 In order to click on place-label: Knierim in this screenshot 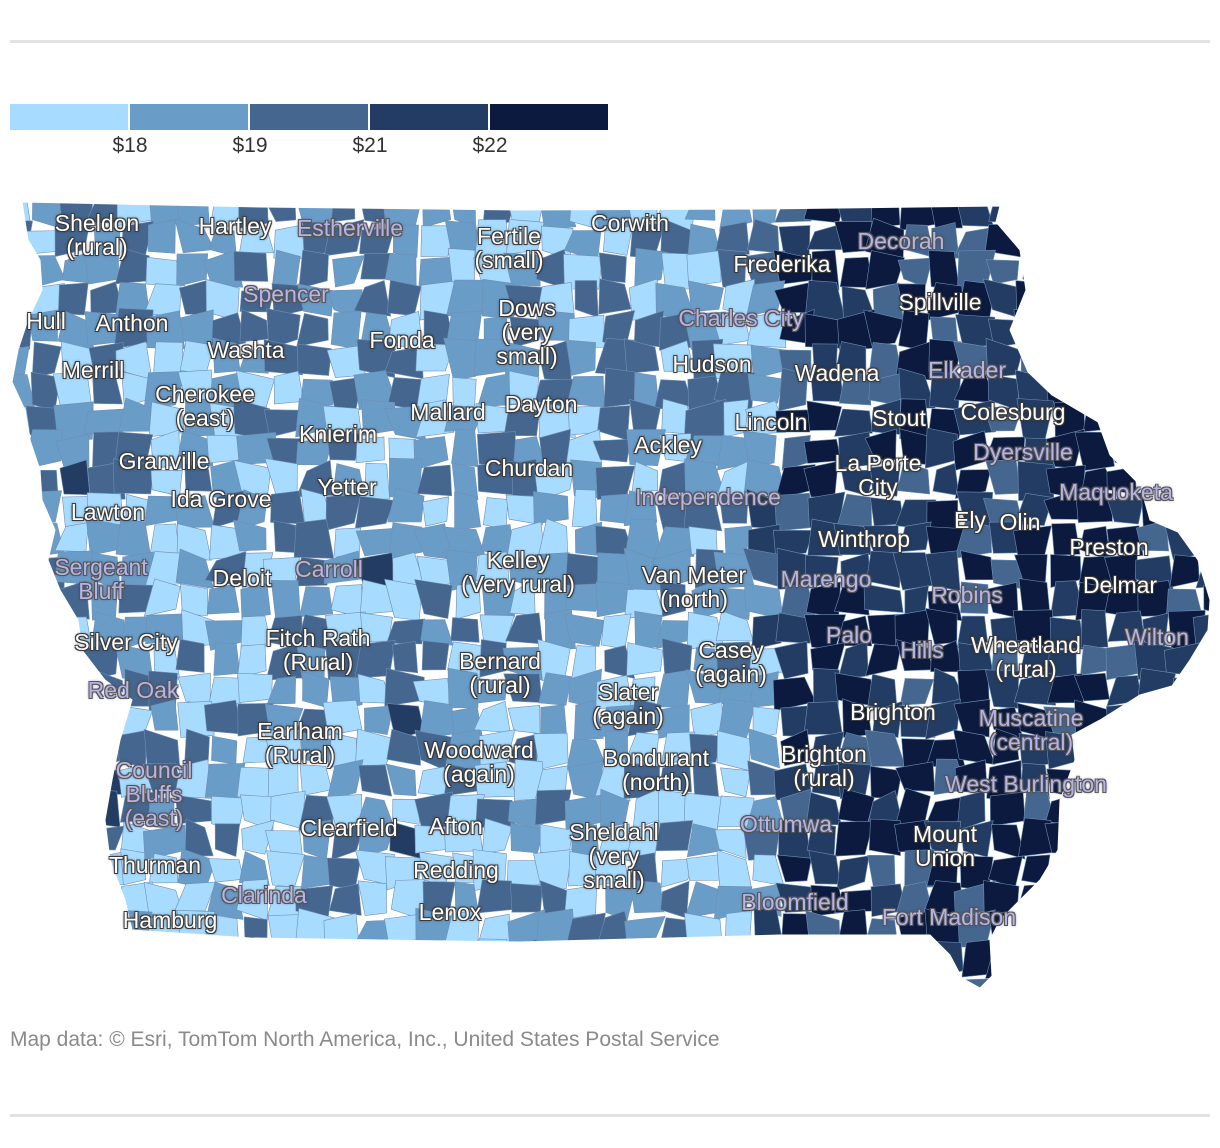, I will do `click(338, 434)`.